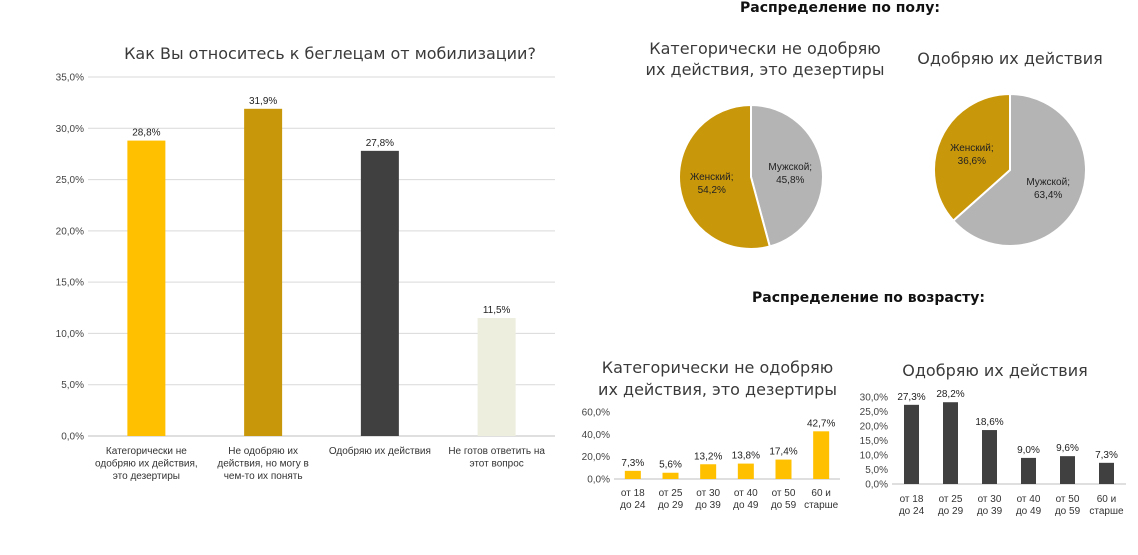 This screenshot has height=555, width=1138. Describe the element at coordinates (671, 505) in the screenshot. I see `age1-chart-category-label-2: до 29` at that location.